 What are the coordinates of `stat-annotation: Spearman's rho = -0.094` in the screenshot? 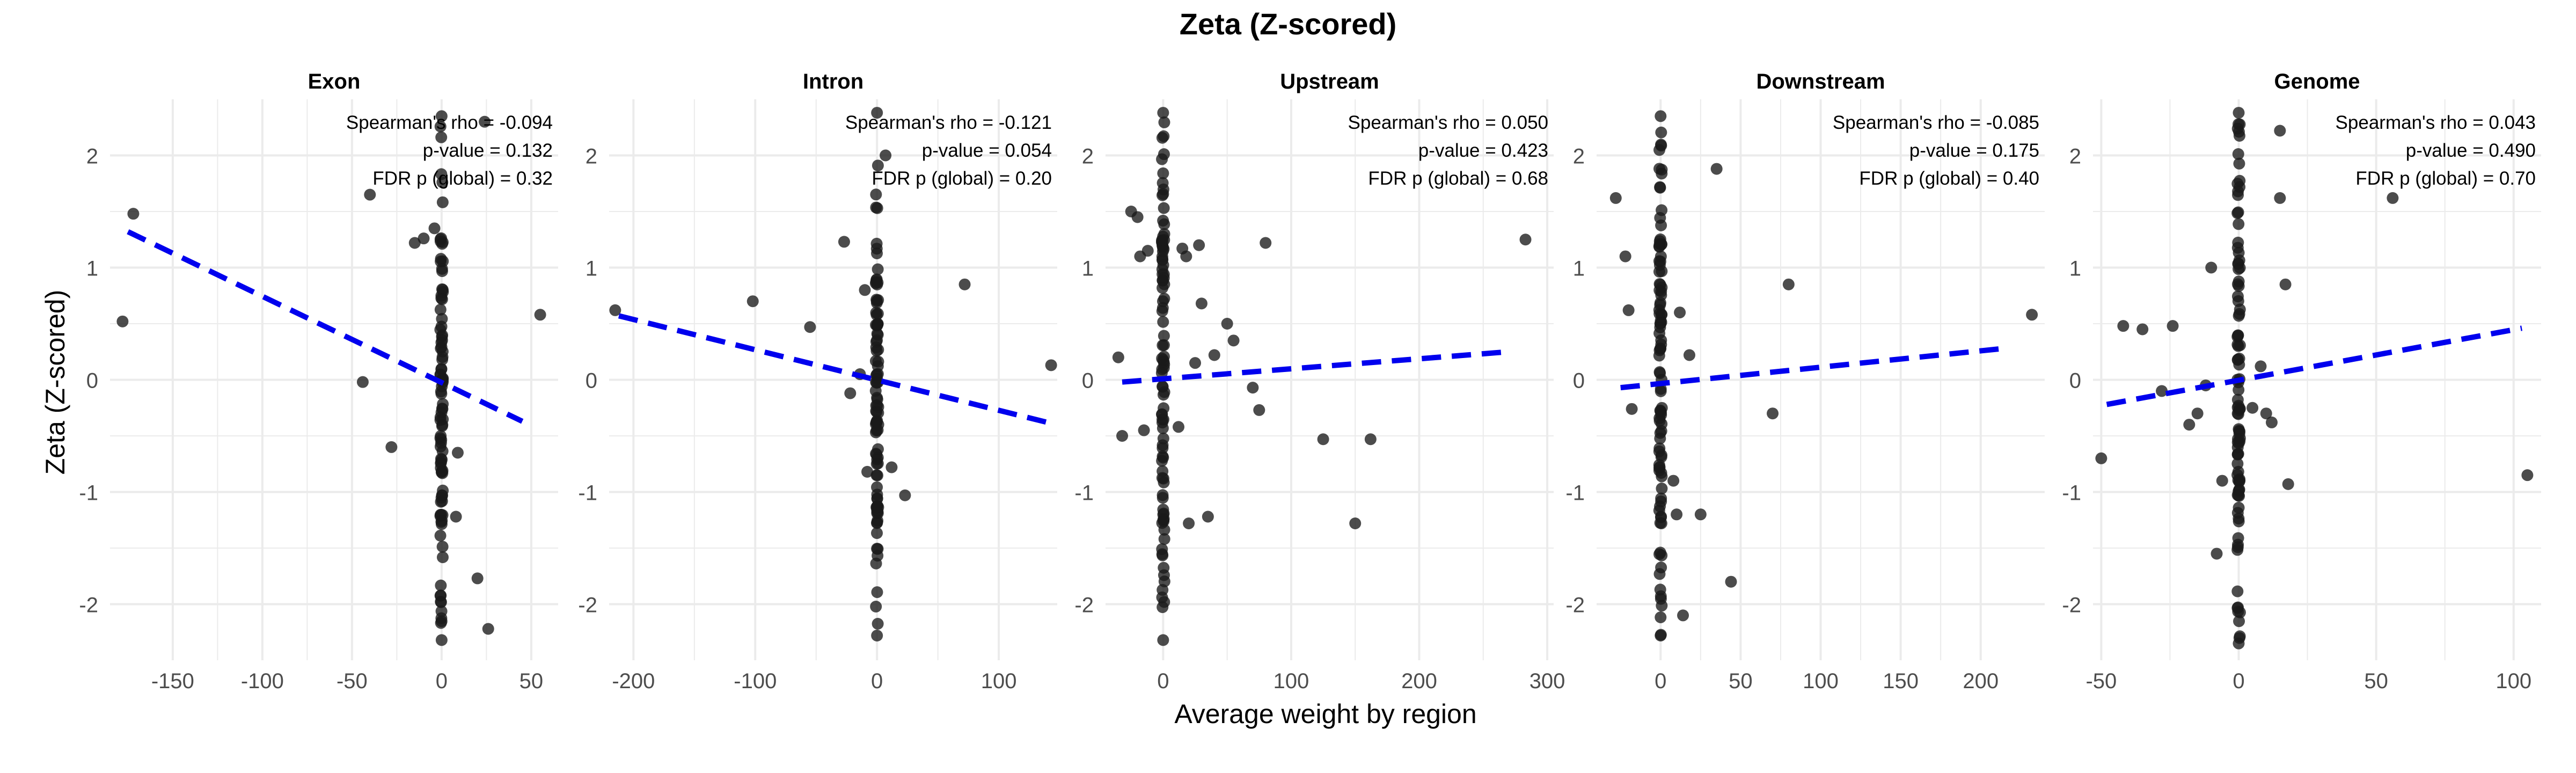 It's located at (449, 122).